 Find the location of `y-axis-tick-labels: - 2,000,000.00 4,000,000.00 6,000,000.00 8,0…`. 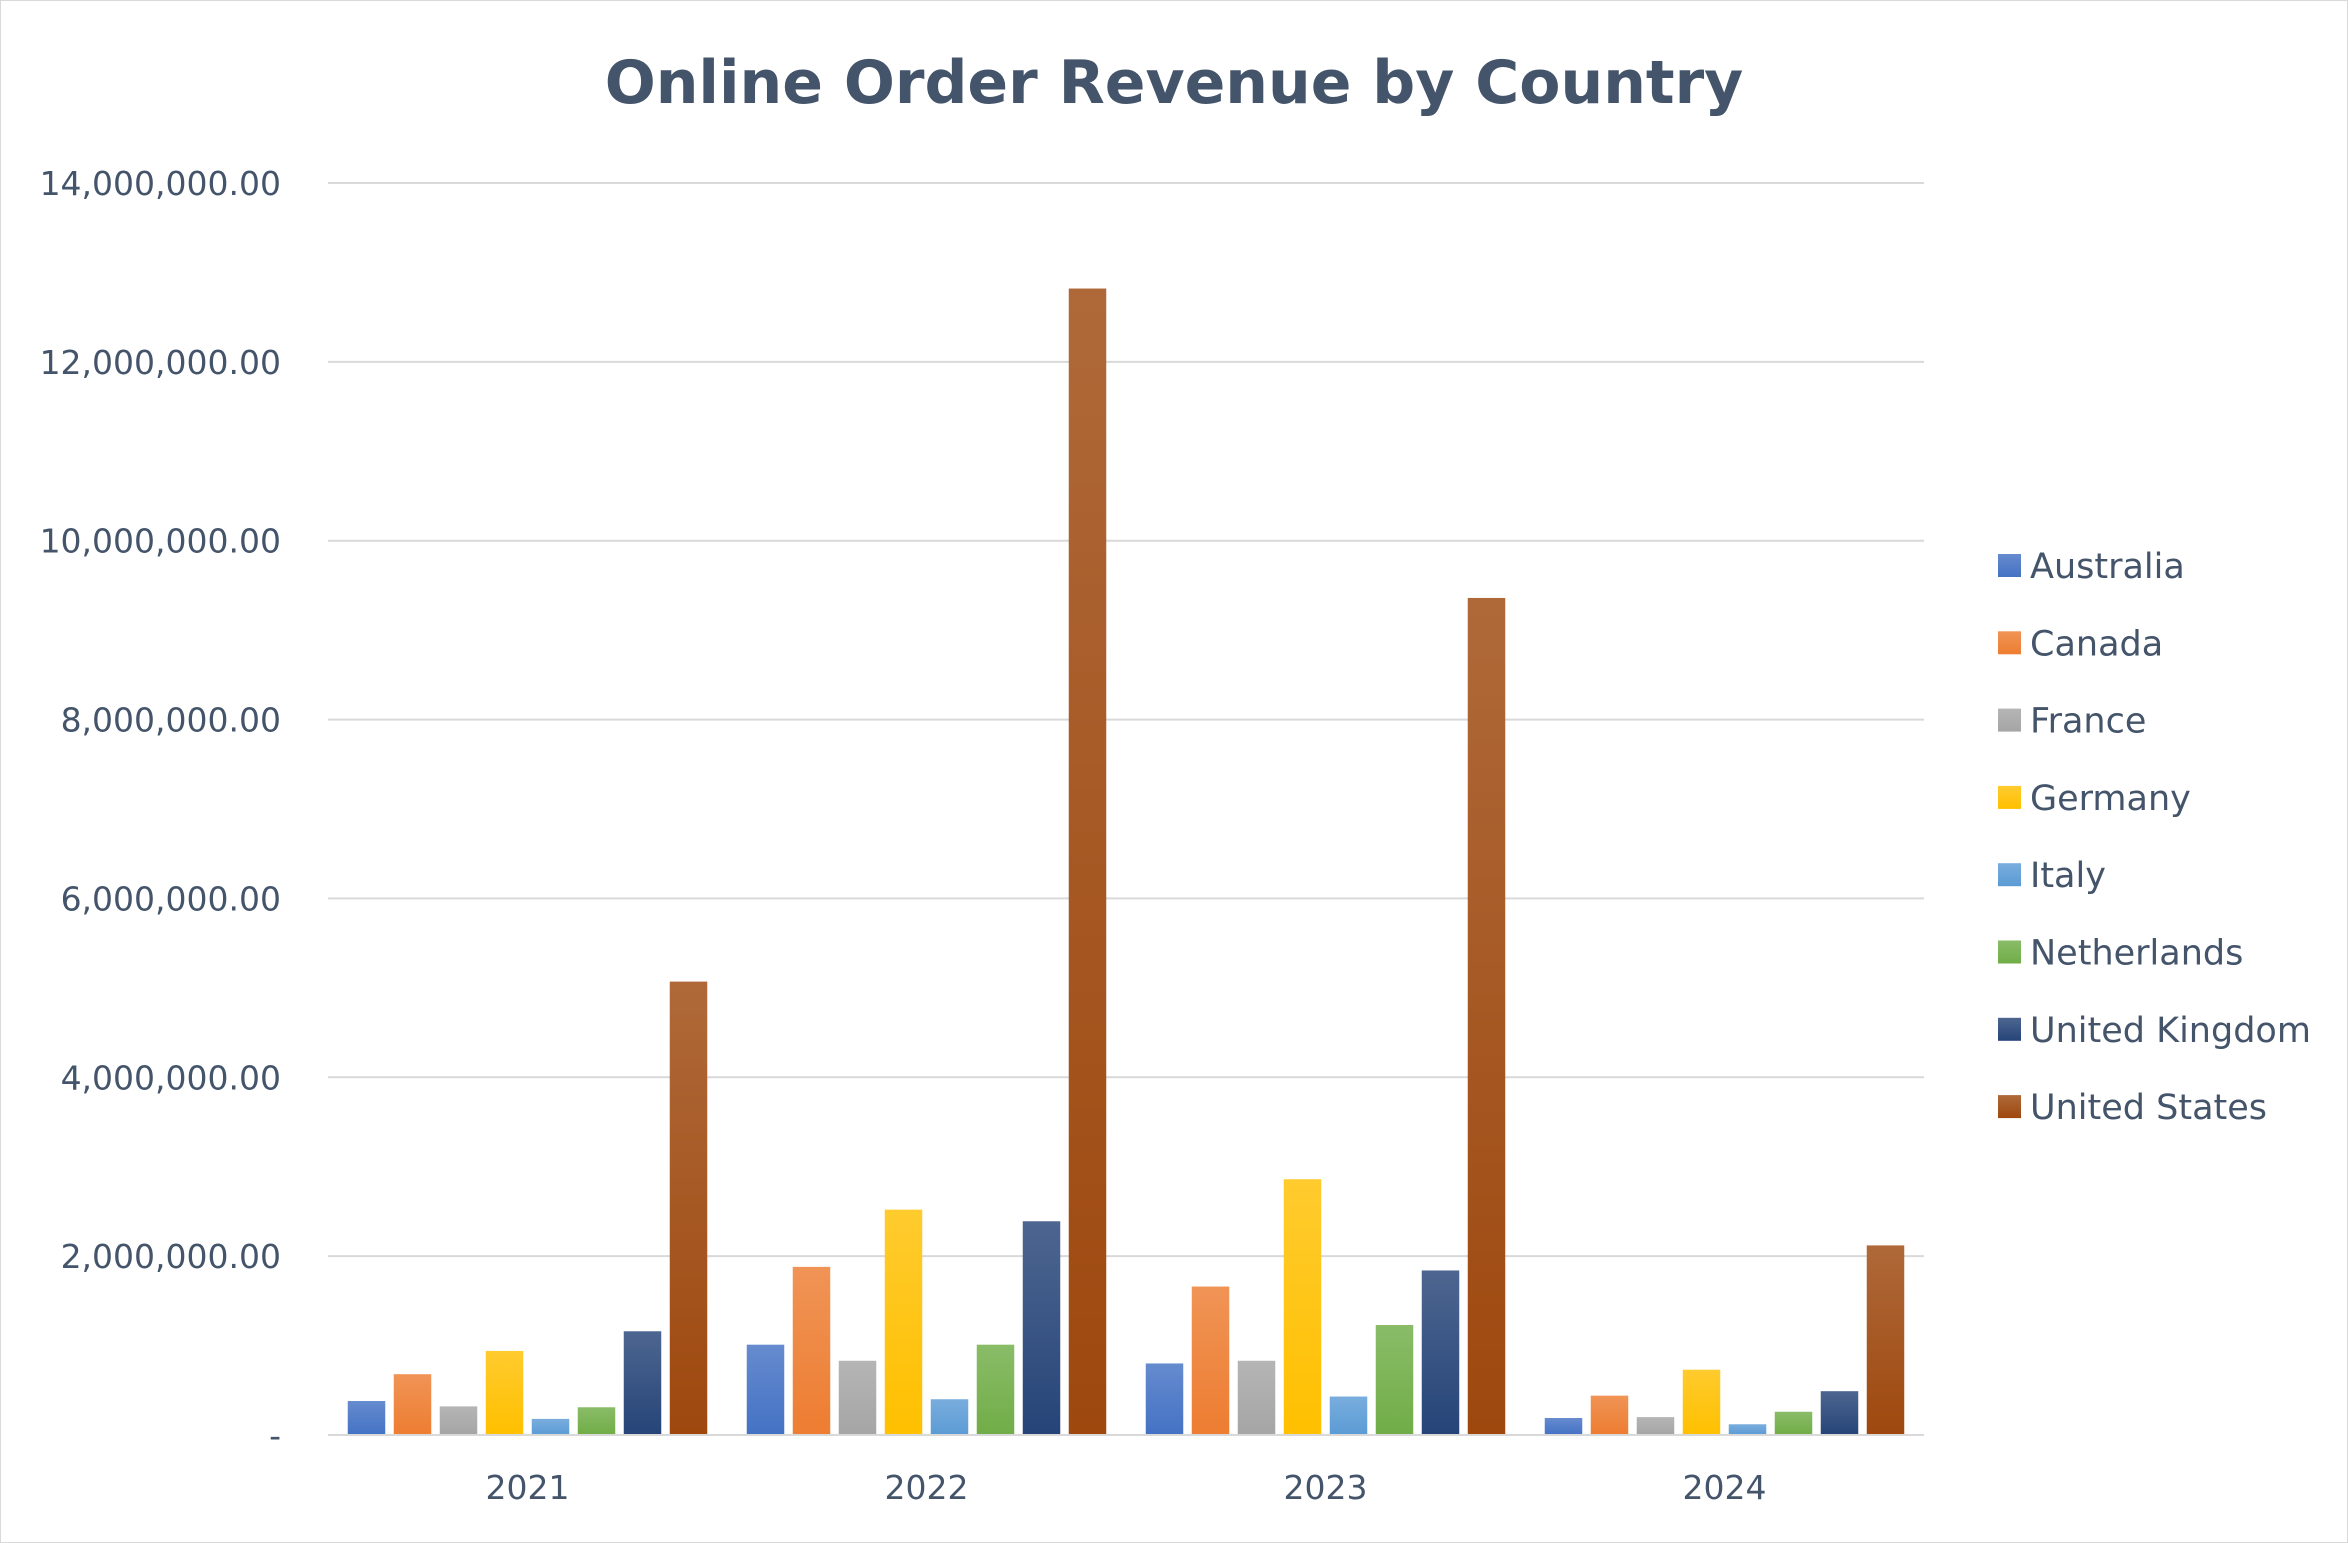

y-axis-tick-labels: - 2,000,000.00 4,000,000.00 6,000,000.00 8,0… is located at coordinates (160, 809).